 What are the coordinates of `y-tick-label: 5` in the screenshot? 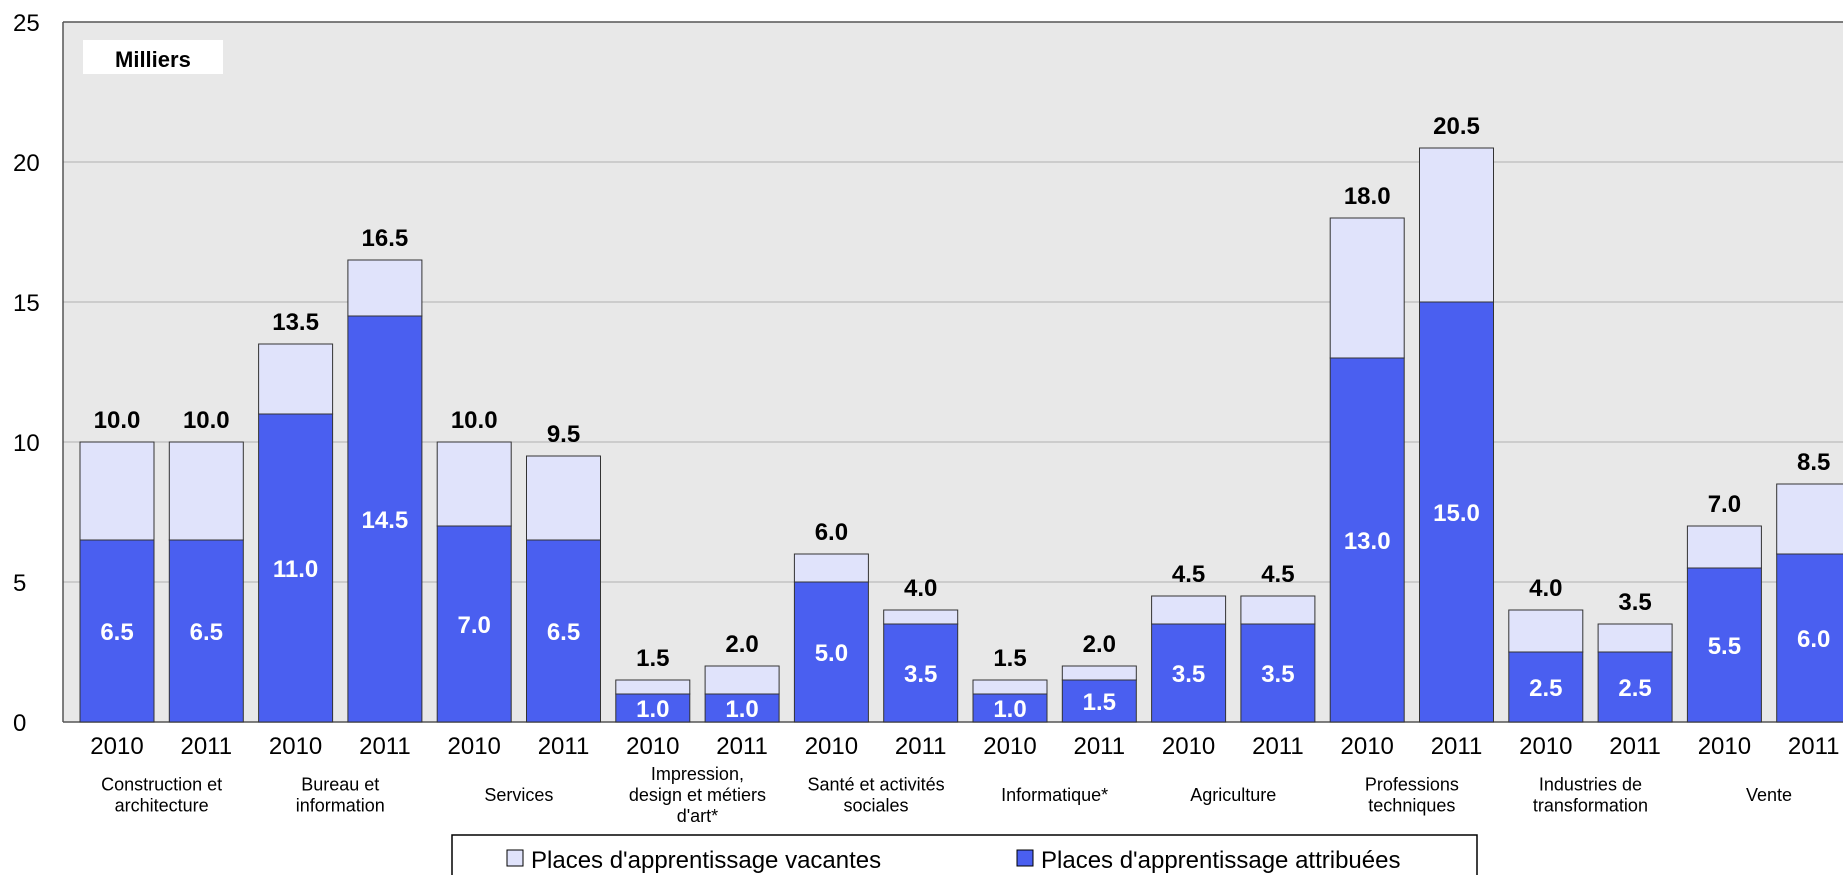 It's located at (19, 583).